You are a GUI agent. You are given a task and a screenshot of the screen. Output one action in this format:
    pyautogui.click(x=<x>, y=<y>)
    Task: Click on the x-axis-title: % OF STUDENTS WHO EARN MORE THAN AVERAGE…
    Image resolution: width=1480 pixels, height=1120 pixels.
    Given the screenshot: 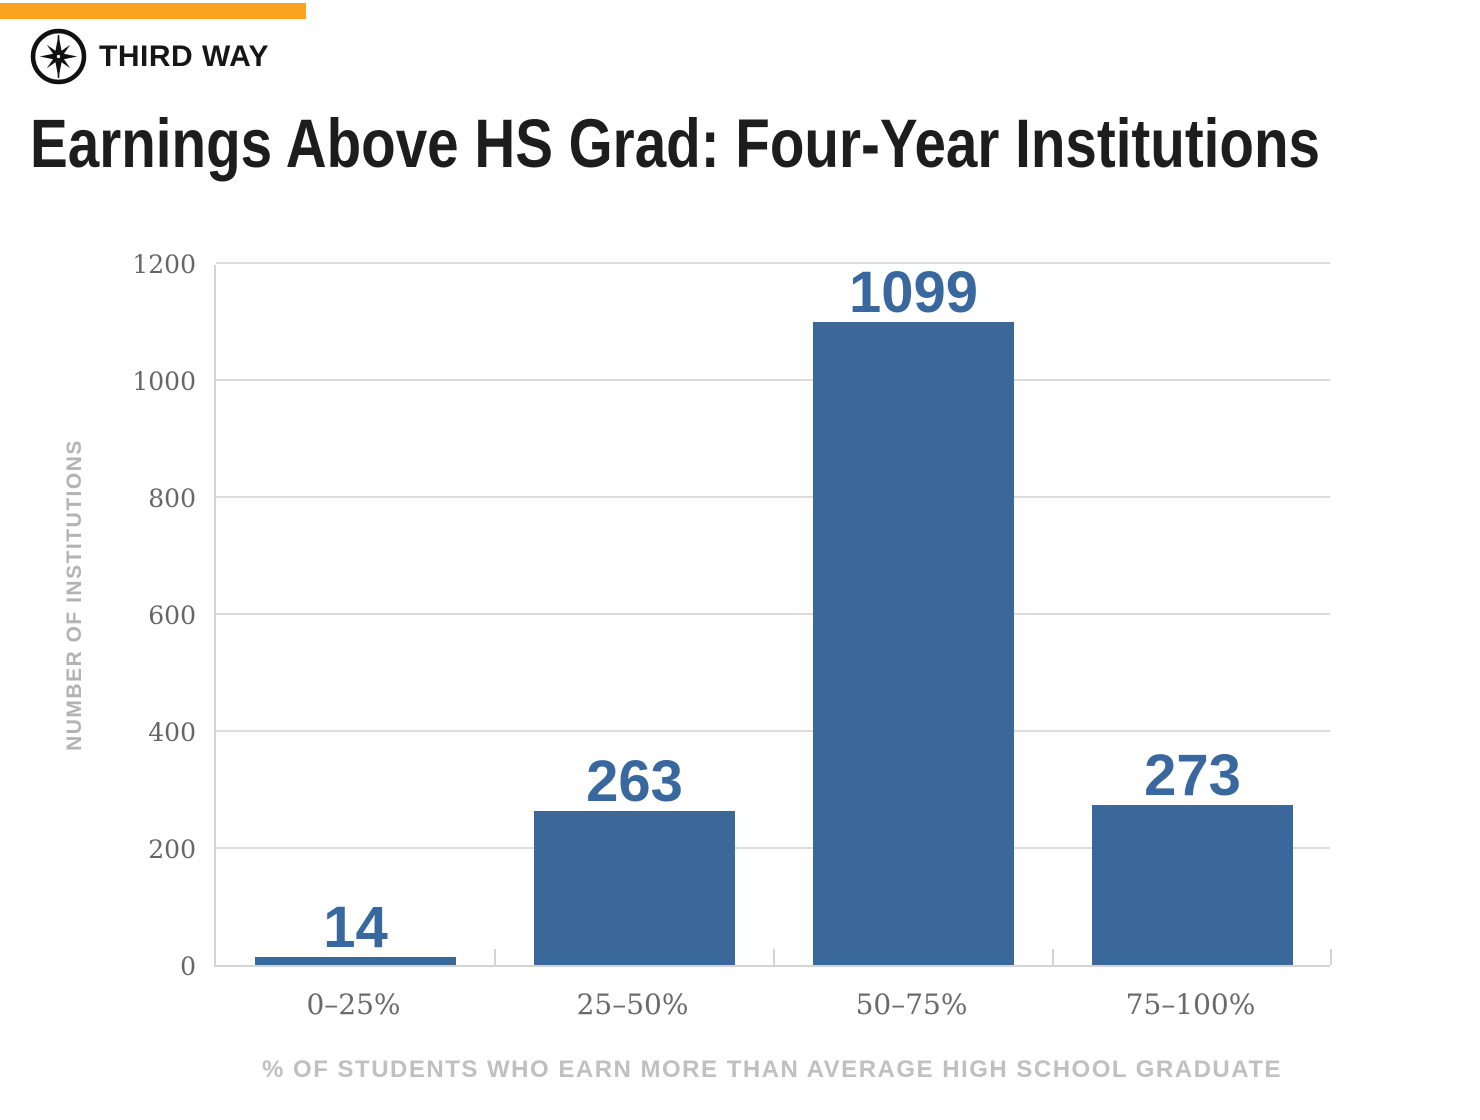 What is the action you would take?
    pyautogui.click(x=772, y=1069)
    